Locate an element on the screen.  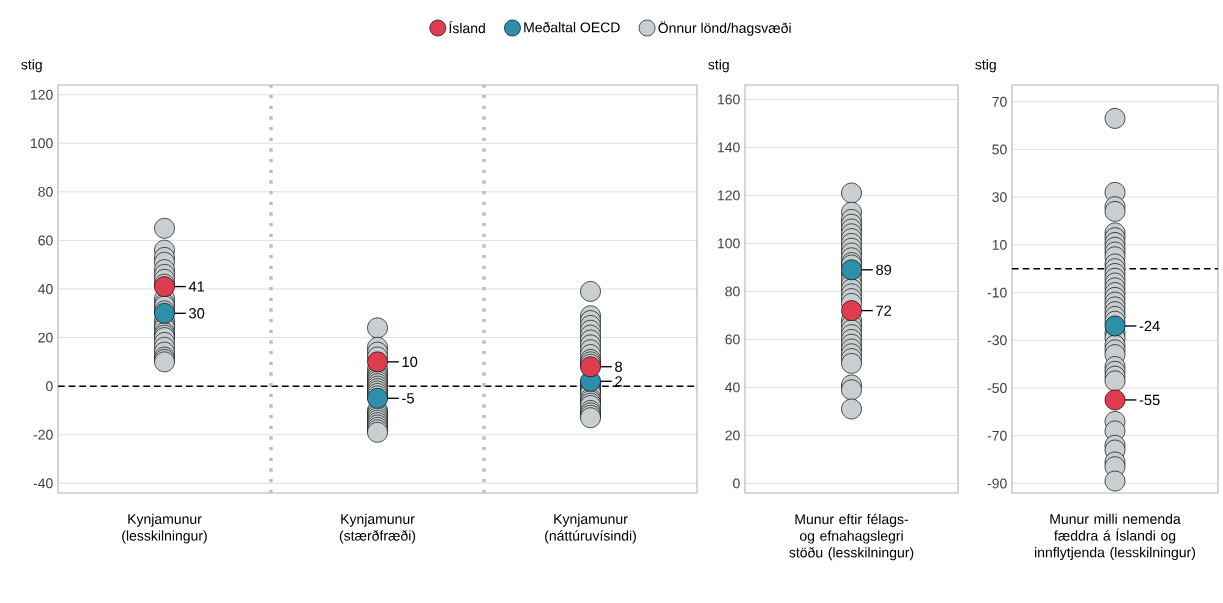
y-tick-label: 160 is located at coordinates (729, 99).